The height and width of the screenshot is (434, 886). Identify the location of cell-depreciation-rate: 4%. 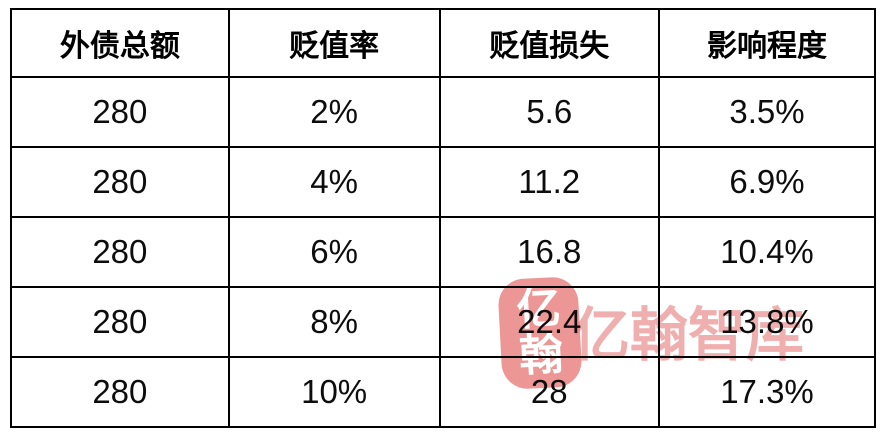
(334, 182).